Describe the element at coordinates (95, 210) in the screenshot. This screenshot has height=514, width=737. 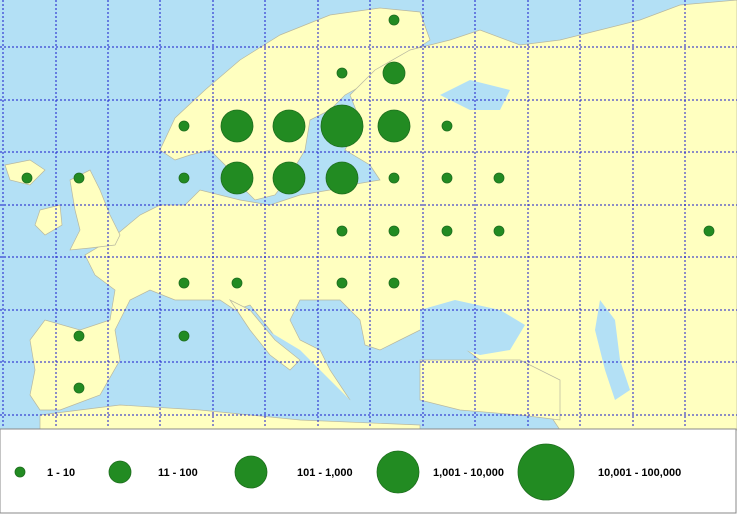
I see `great-britain` at that location.